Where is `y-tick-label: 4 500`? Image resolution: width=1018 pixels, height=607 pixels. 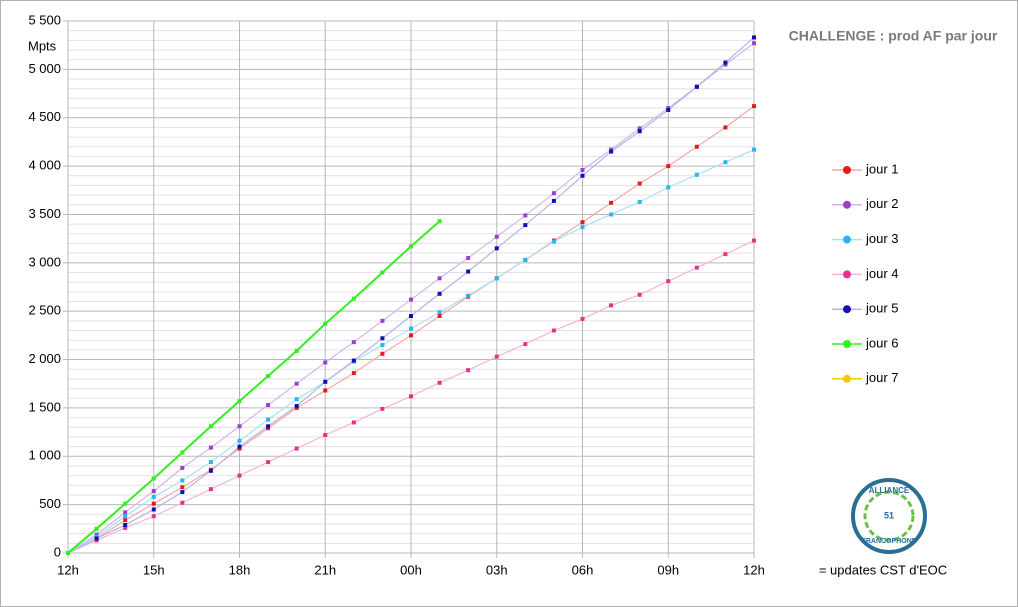 y-tick-label: 4 500 is located at coordinates (44, 116).